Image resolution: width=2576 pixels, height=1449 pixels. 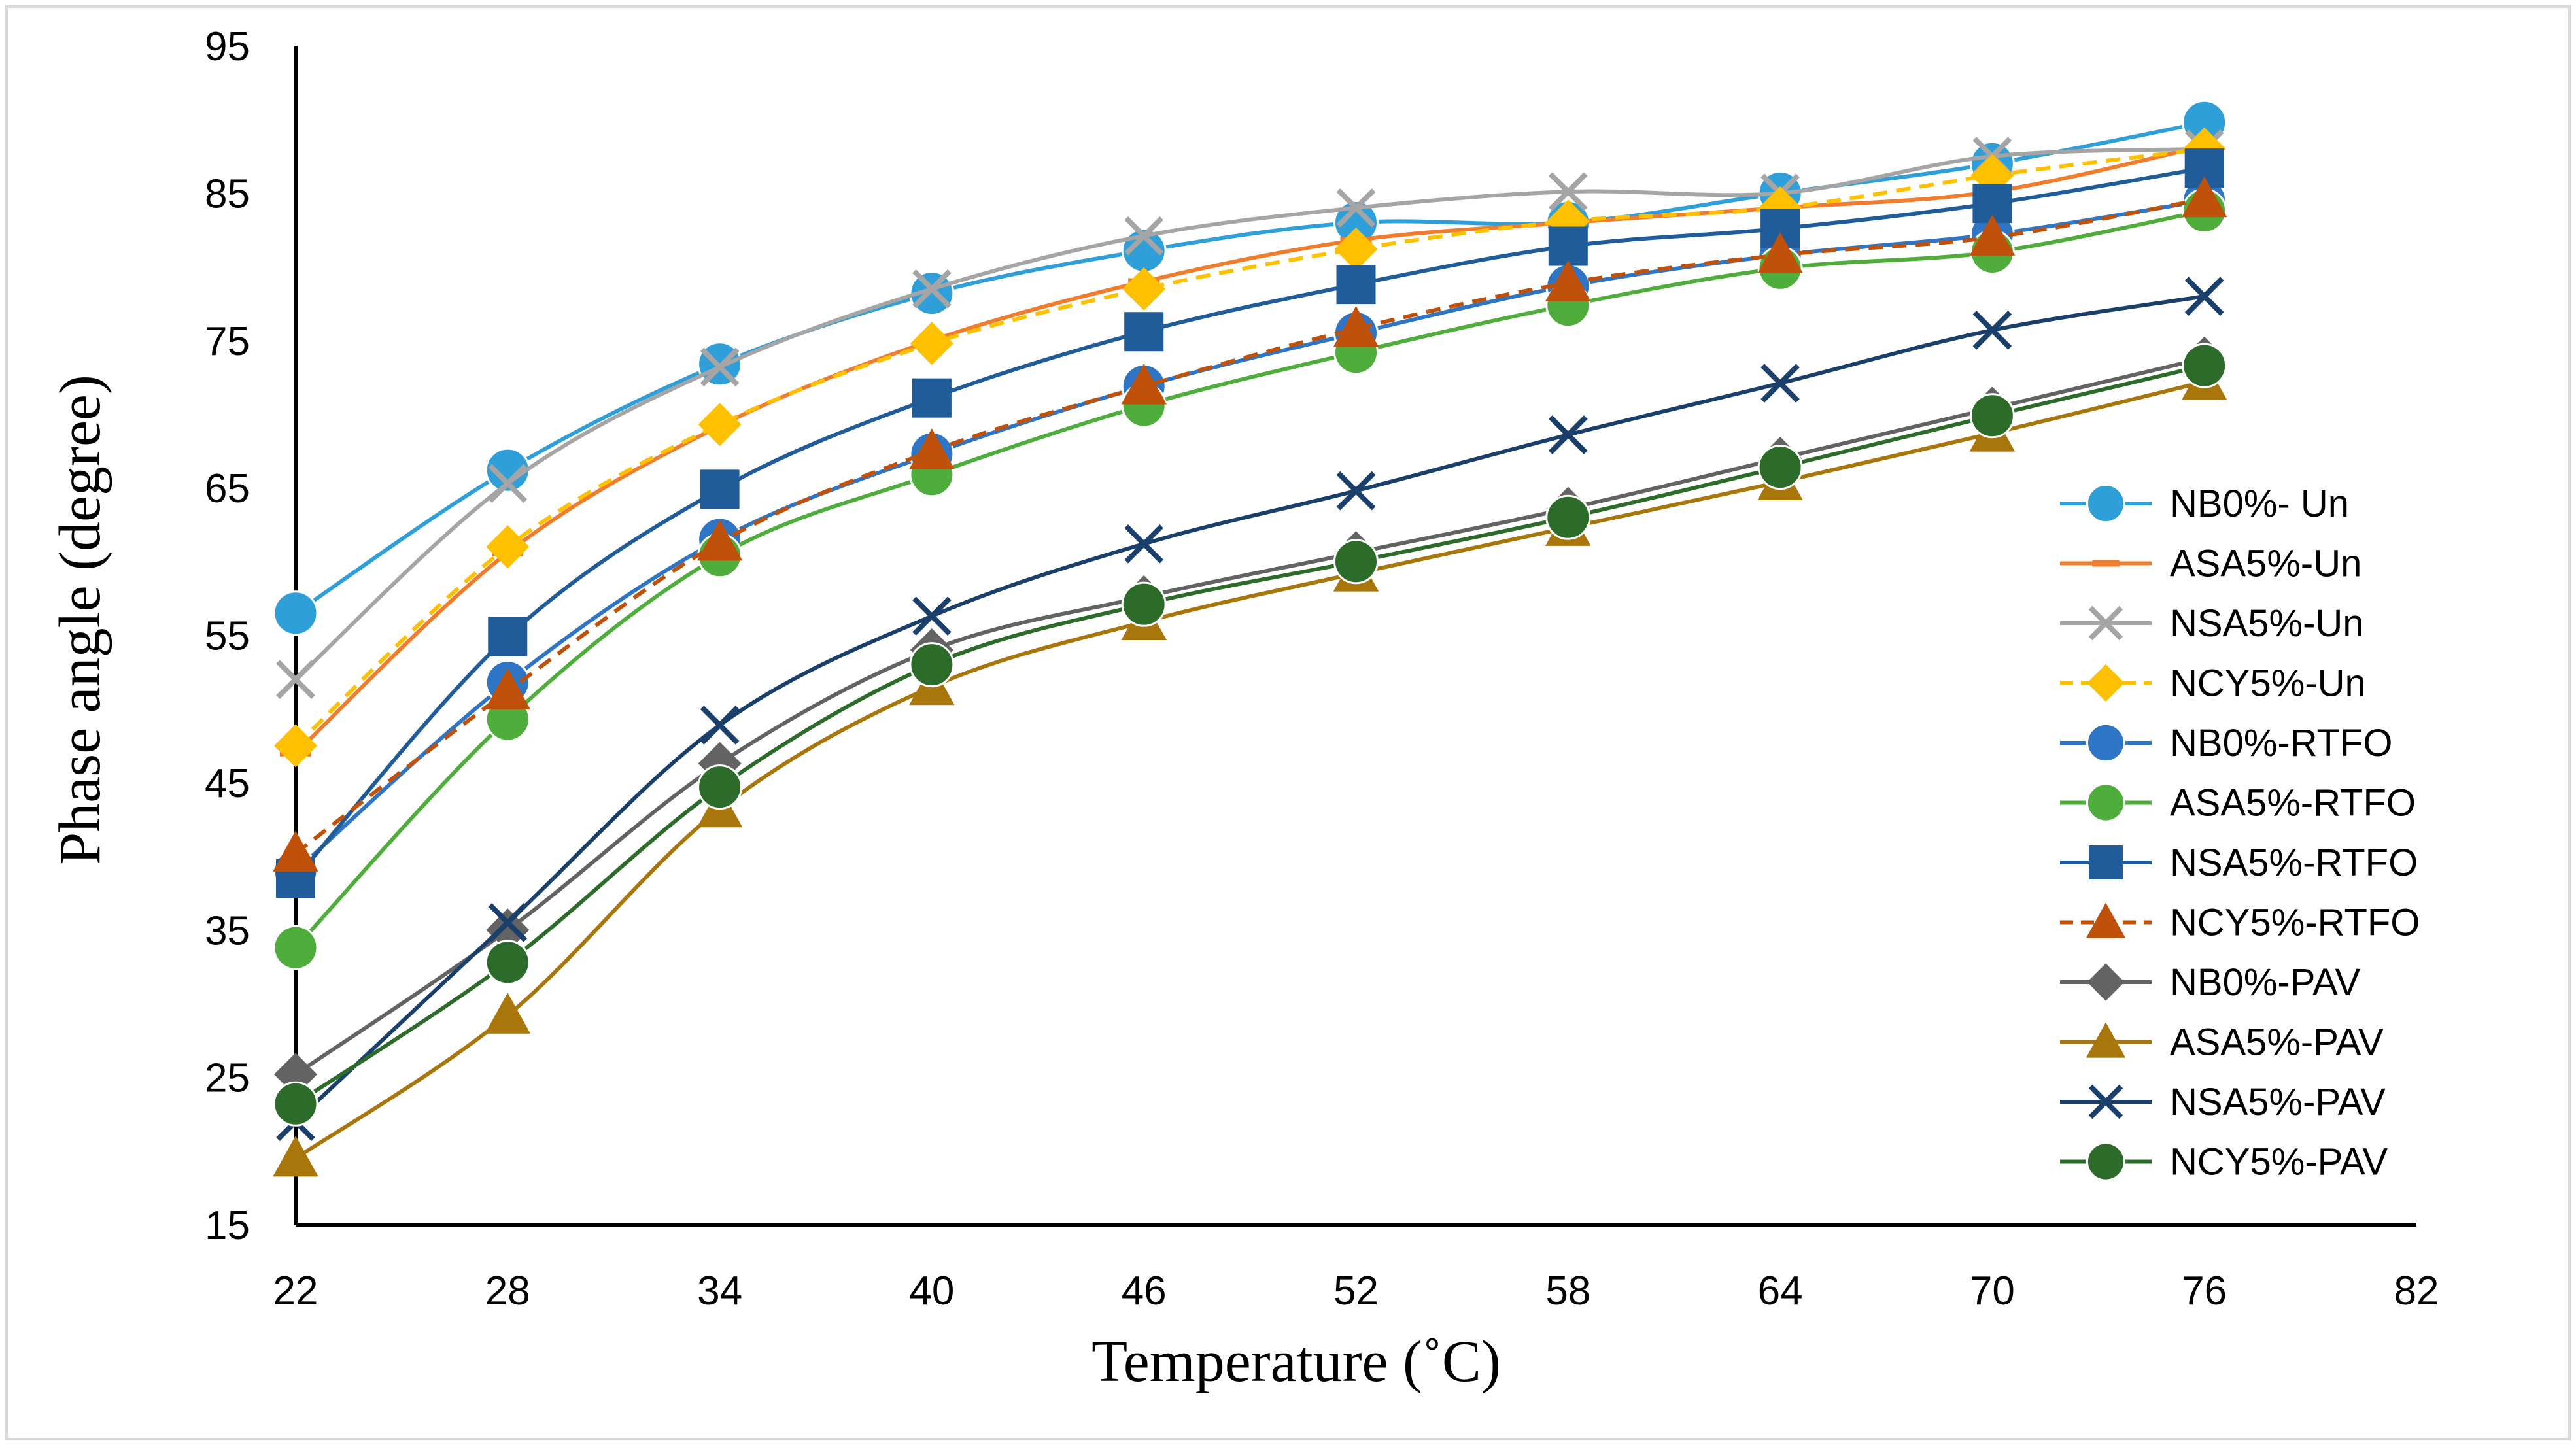 What do you see at coordinates (2279, 1162) in the screenshot?
I see `legend-label: NCY5%-PAV` at bounding box center [2279, 1162].